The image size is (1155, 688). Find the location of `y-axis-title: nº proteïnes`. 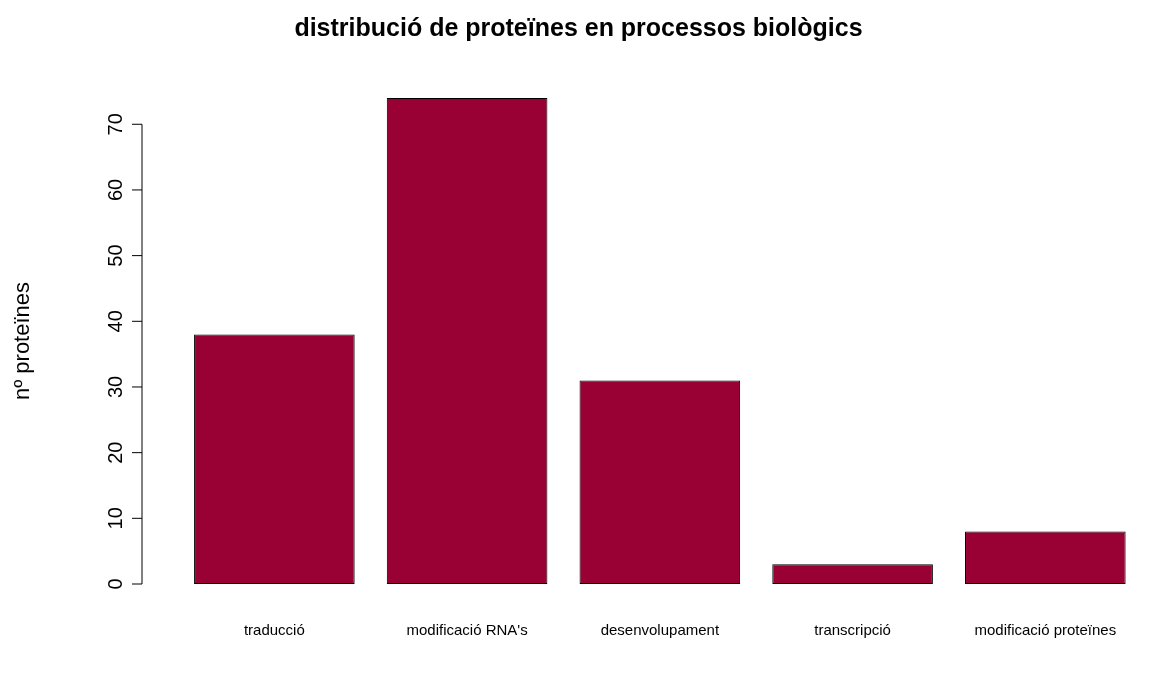

y-axis-title: nº proteïnes is located at coordinates (22, 341).